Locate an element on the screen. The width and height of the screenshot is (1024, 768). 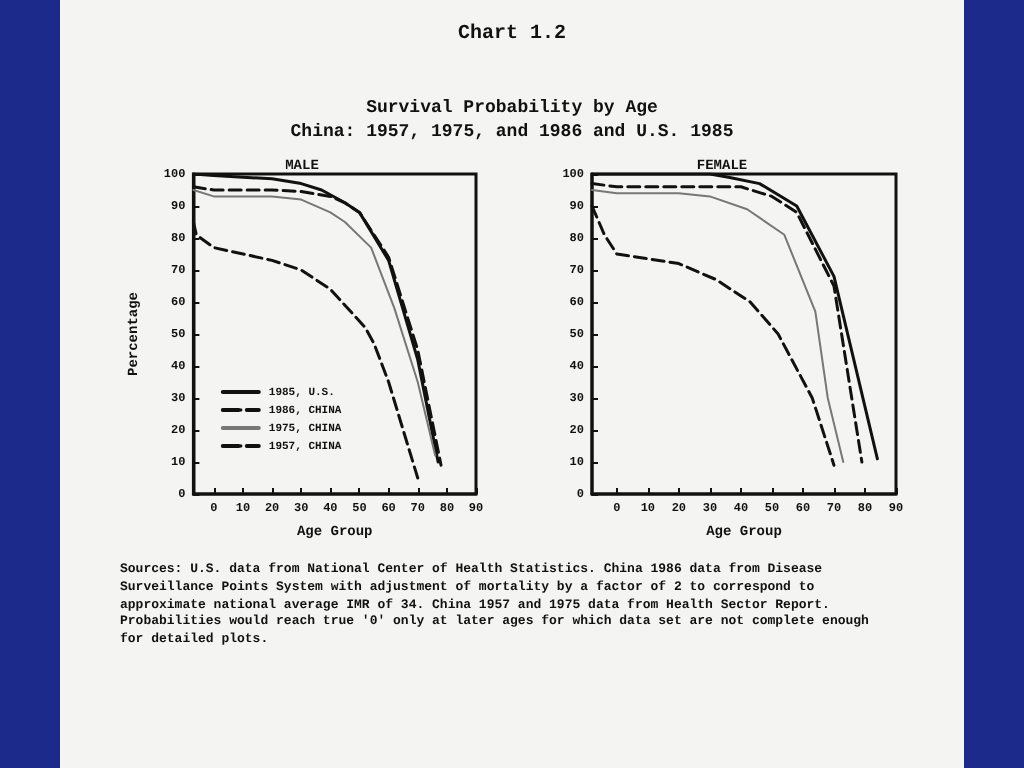
text: Survival Probability by Age is located at coordinates (512, 108).